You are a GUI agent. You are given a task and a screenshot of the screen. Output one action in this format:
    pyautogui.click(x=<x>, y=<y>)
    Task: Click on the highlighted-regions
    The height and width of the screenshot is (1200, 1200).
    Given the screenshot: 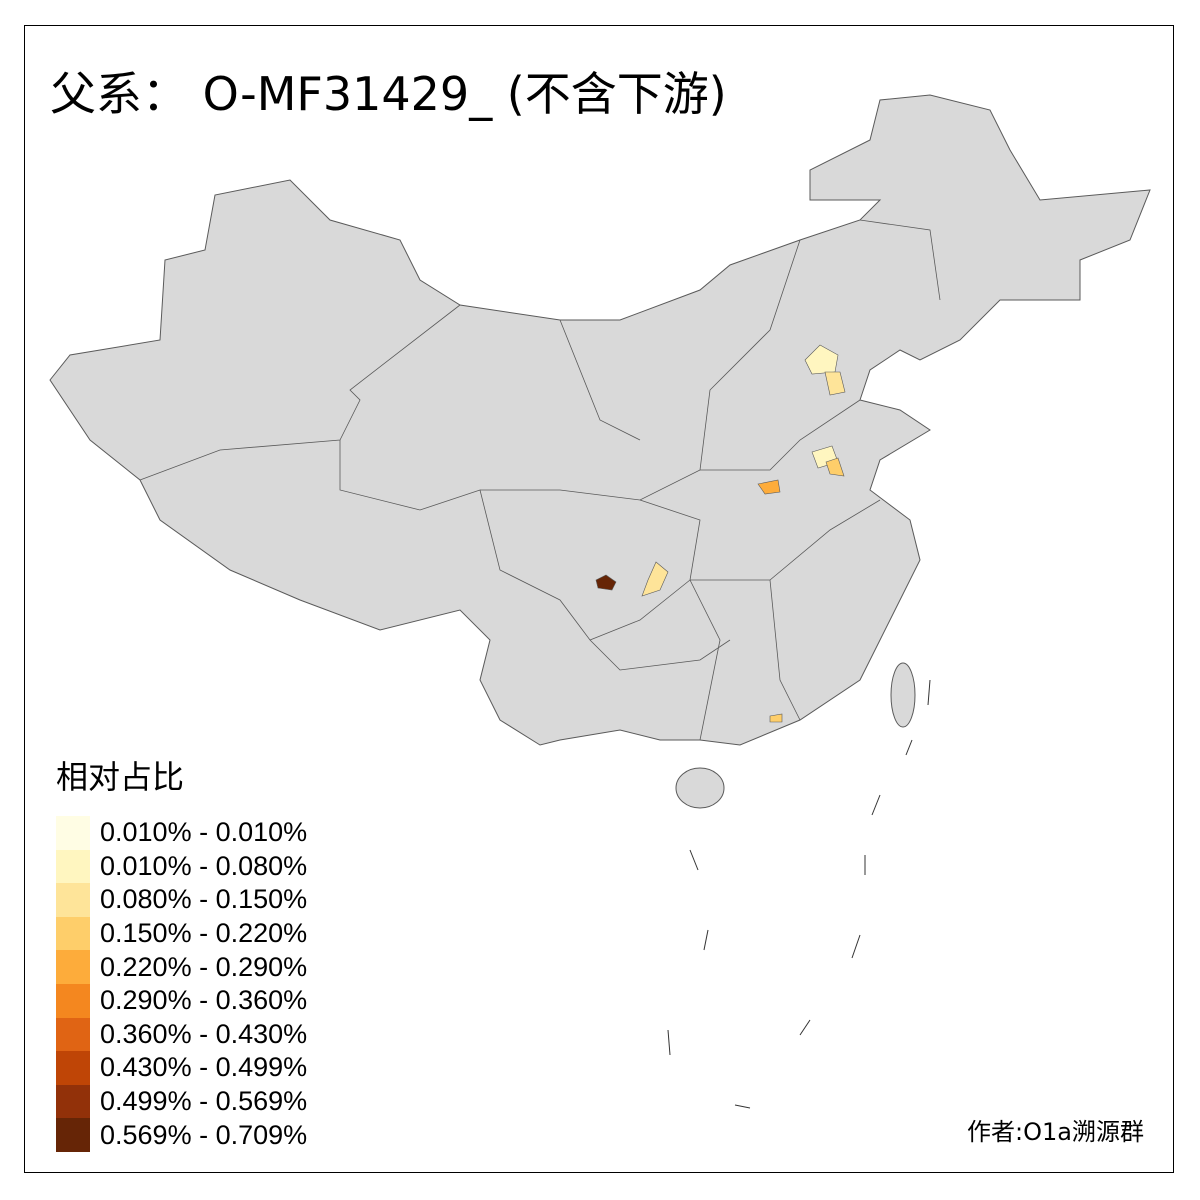 What is the action you would take?
    pyautogui.click(x=720, y=533)
    